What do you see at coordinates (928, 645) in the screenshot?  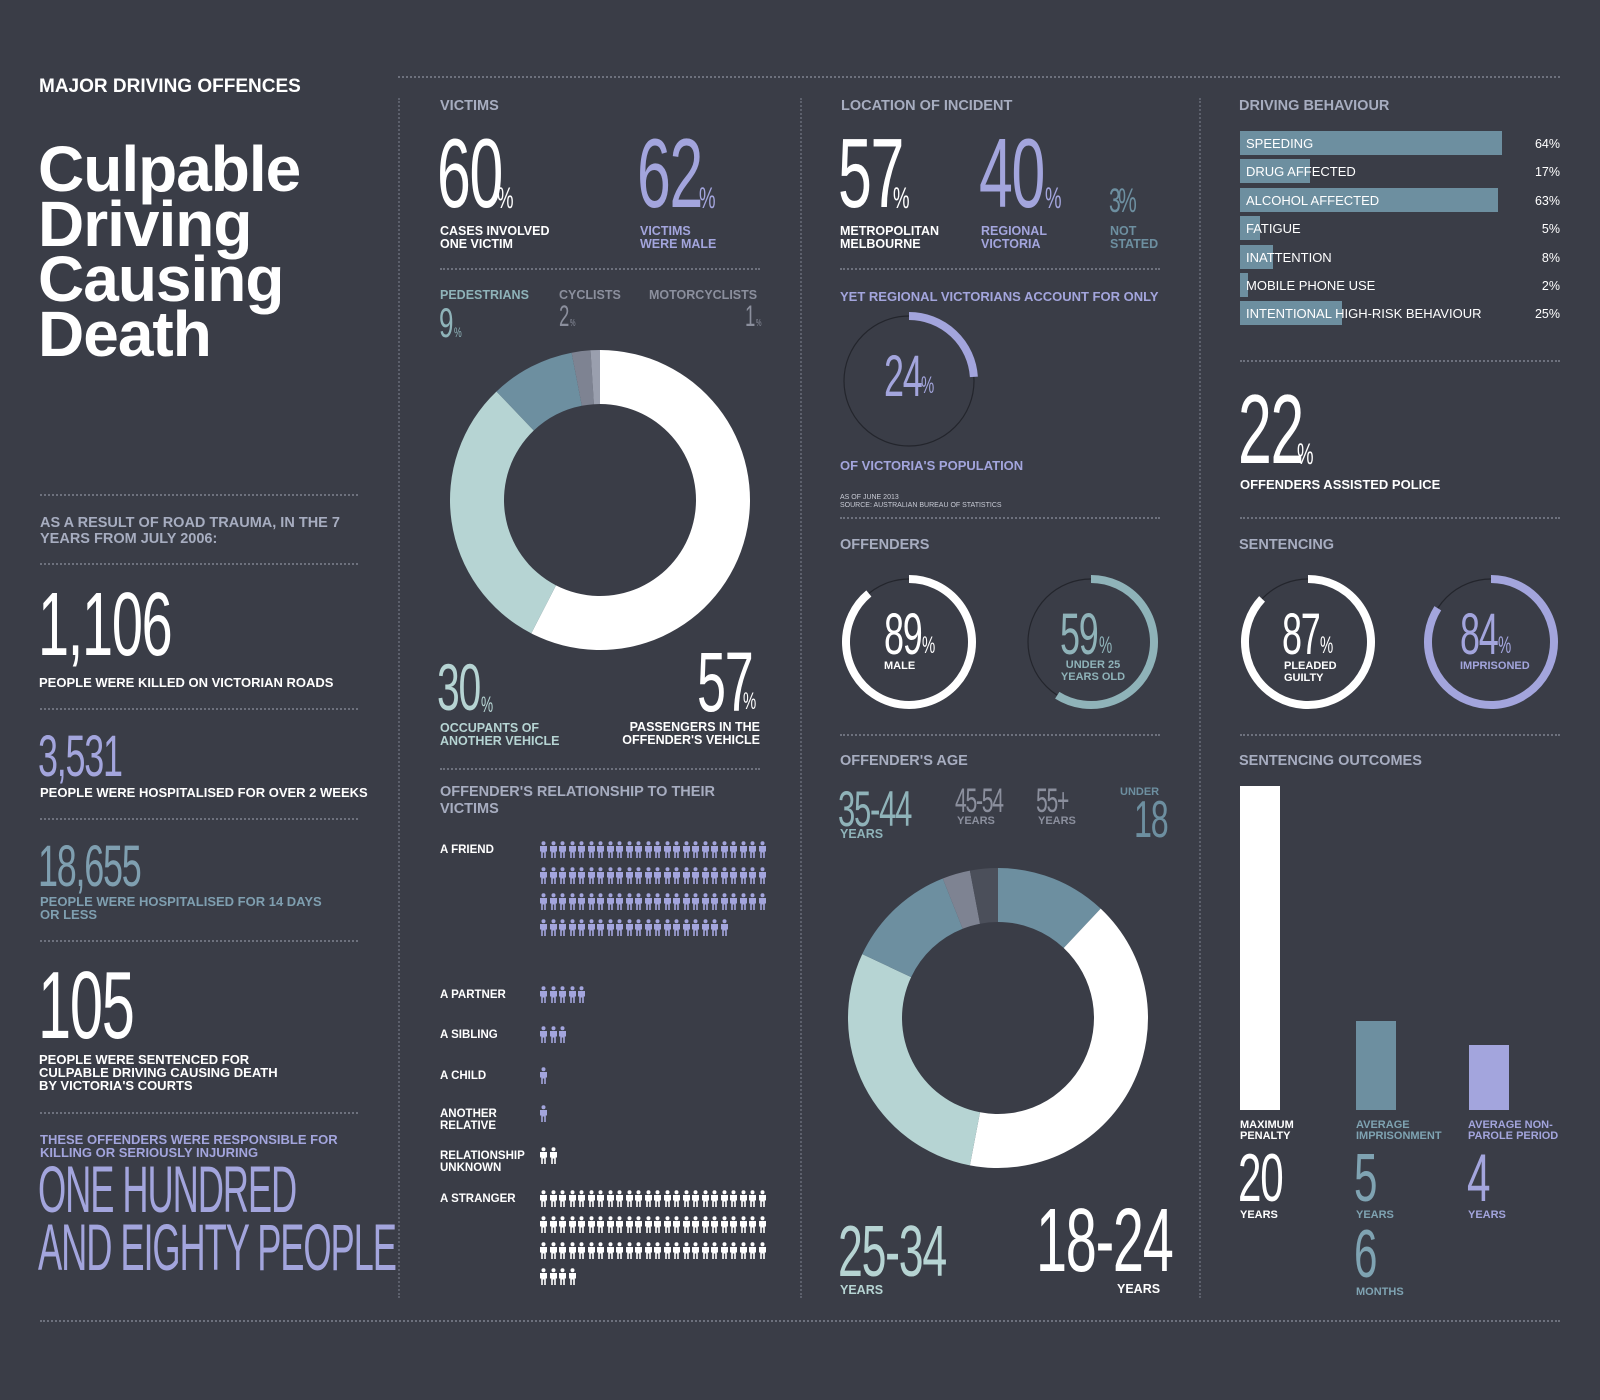 I see `offenders-male-unit: %` at bounding box center [928, 645].